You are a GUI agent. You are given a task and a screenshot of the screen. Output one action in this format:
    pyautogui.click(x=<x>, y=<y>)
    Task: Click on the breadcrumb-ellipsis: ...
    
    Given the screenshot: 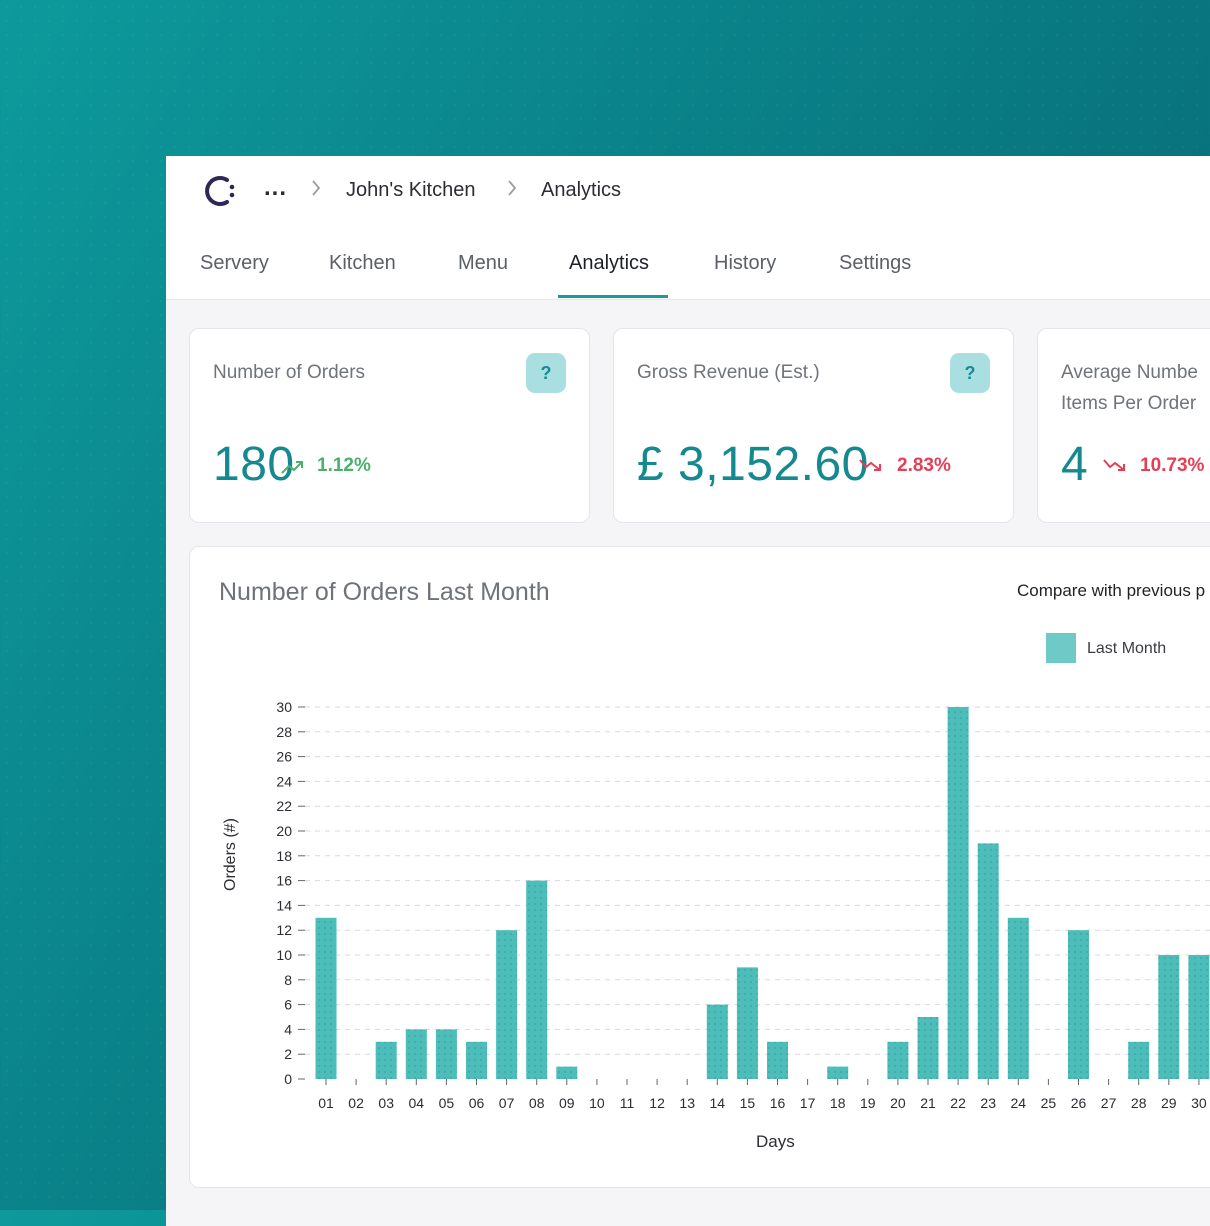 What is the action you would take?
    pyautogui.click(x=276, y=187)
    